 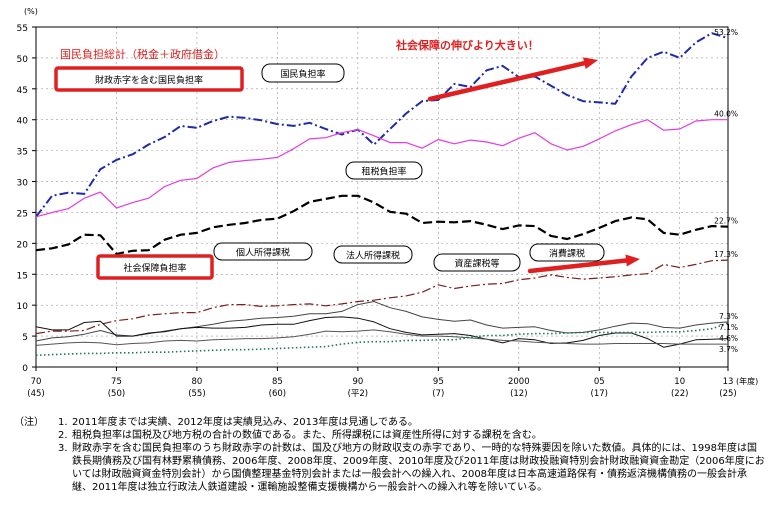 I want to click on end-label-4: 17.3%, so click(x=726, y=254).